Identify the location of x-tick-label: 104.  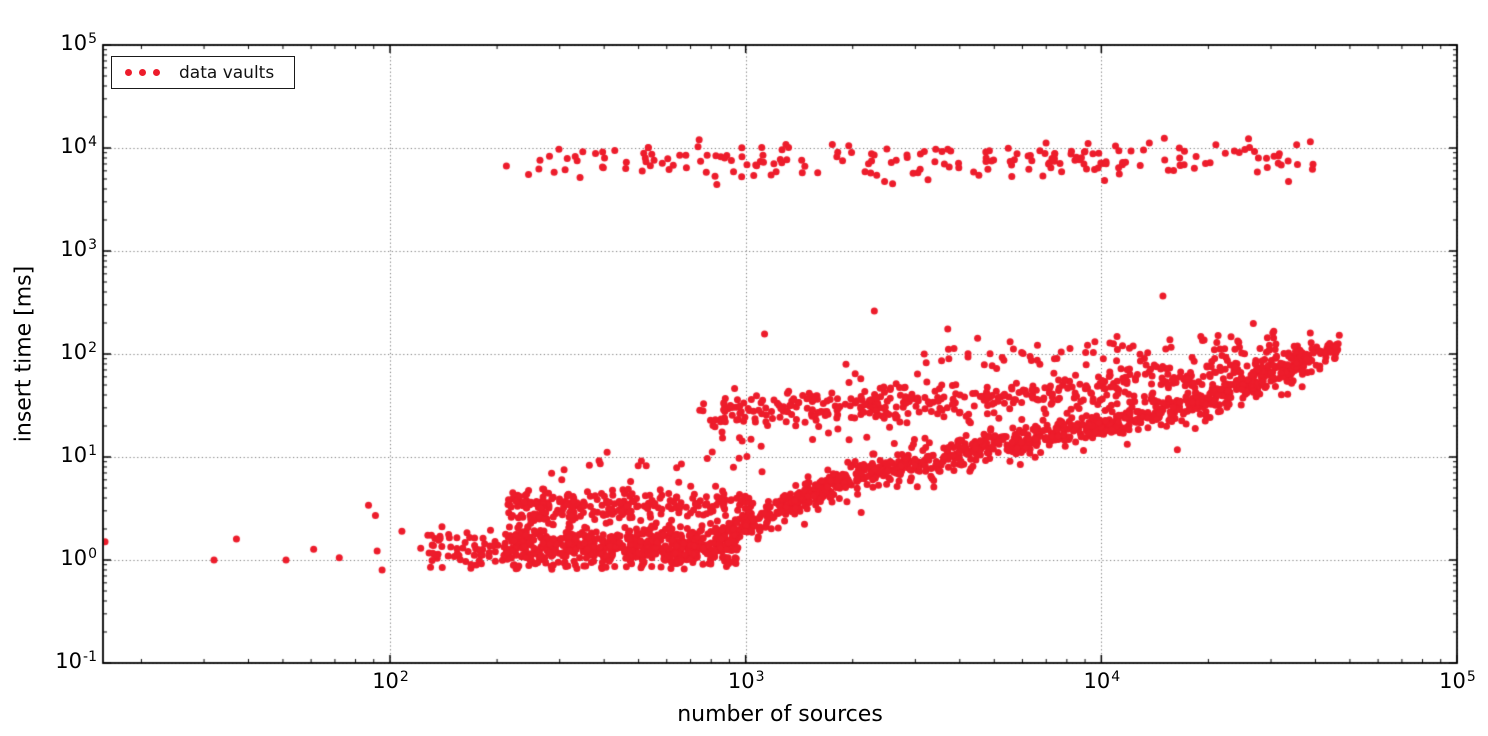
(1102, 681).